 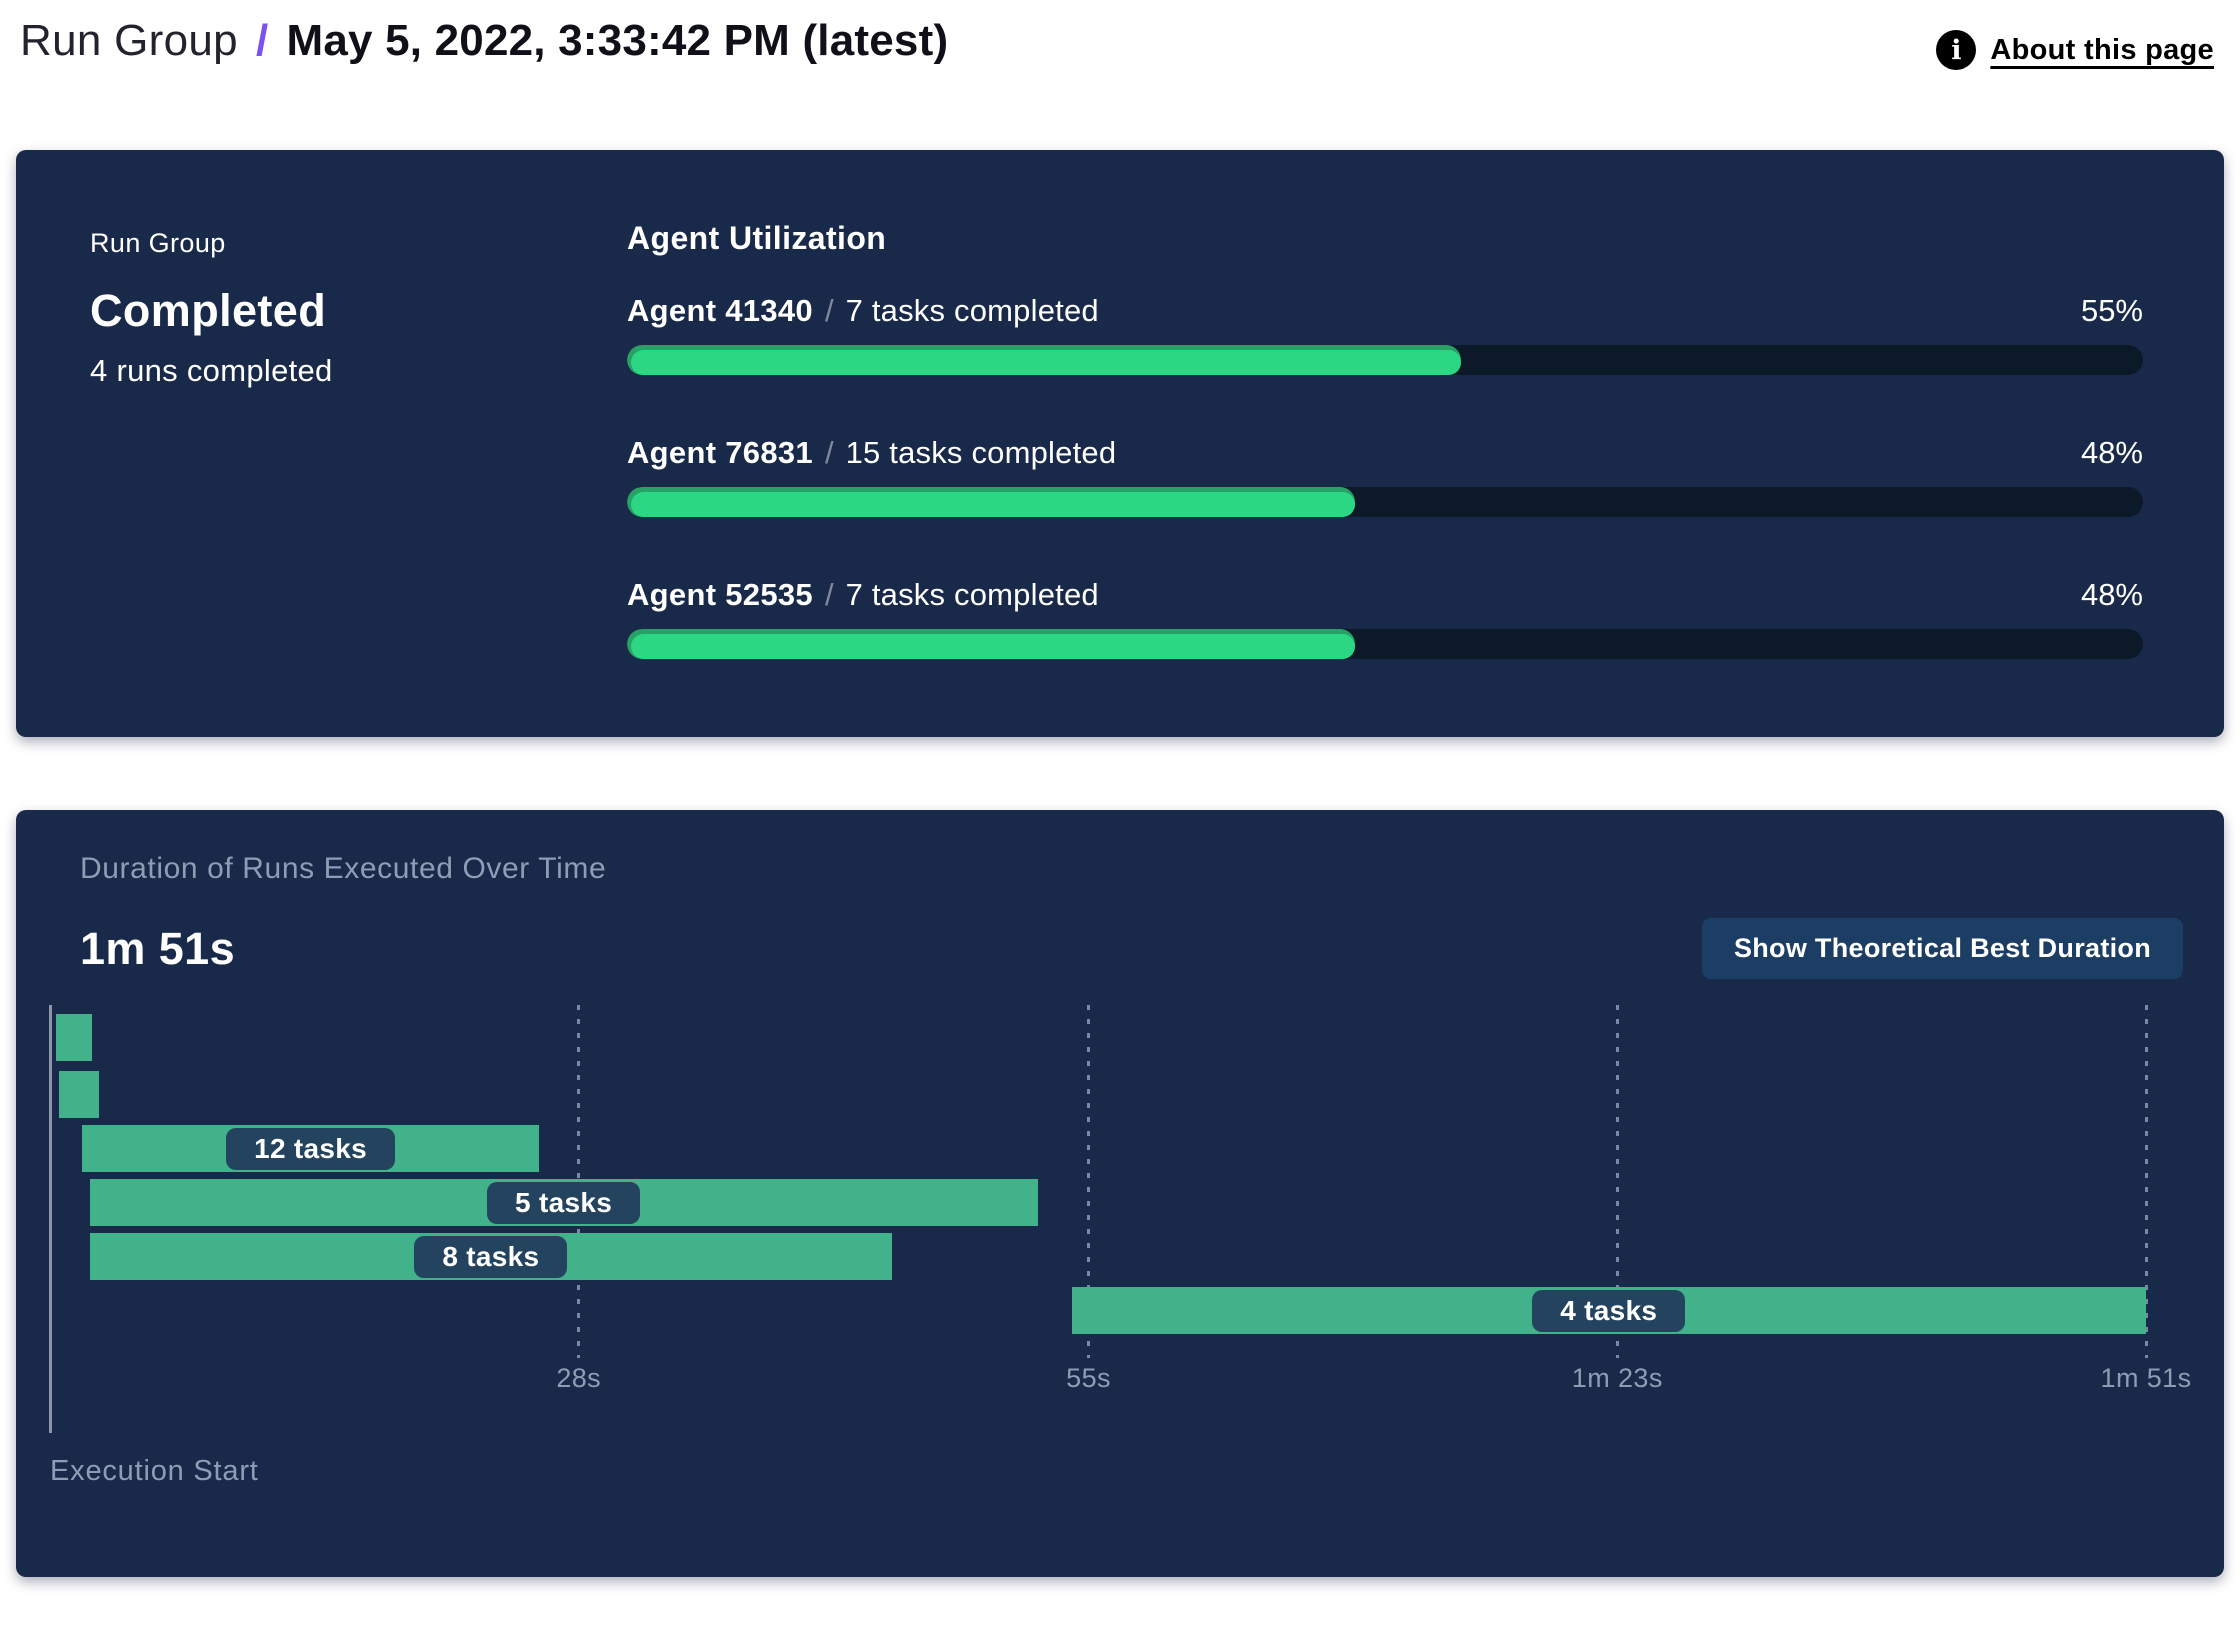 I want to click on axis-tick-label: 1m 23s, so click(x=1617, y=1378).